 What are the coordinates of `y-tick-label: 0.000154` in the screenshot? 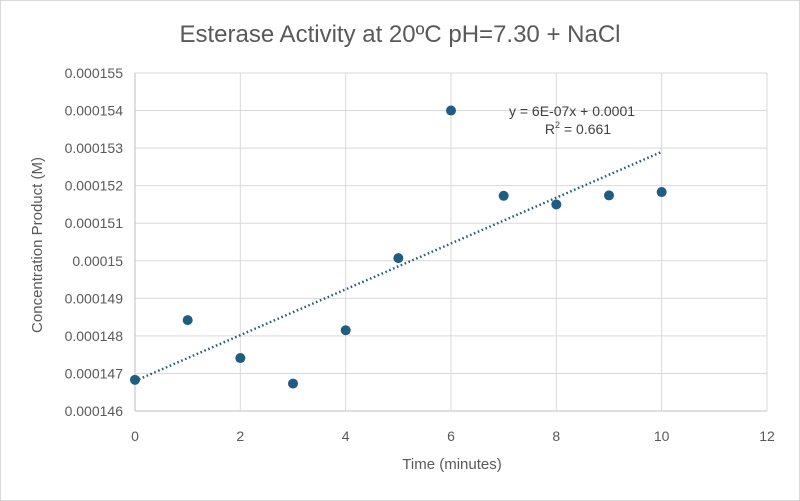 It's located at (94, 111).